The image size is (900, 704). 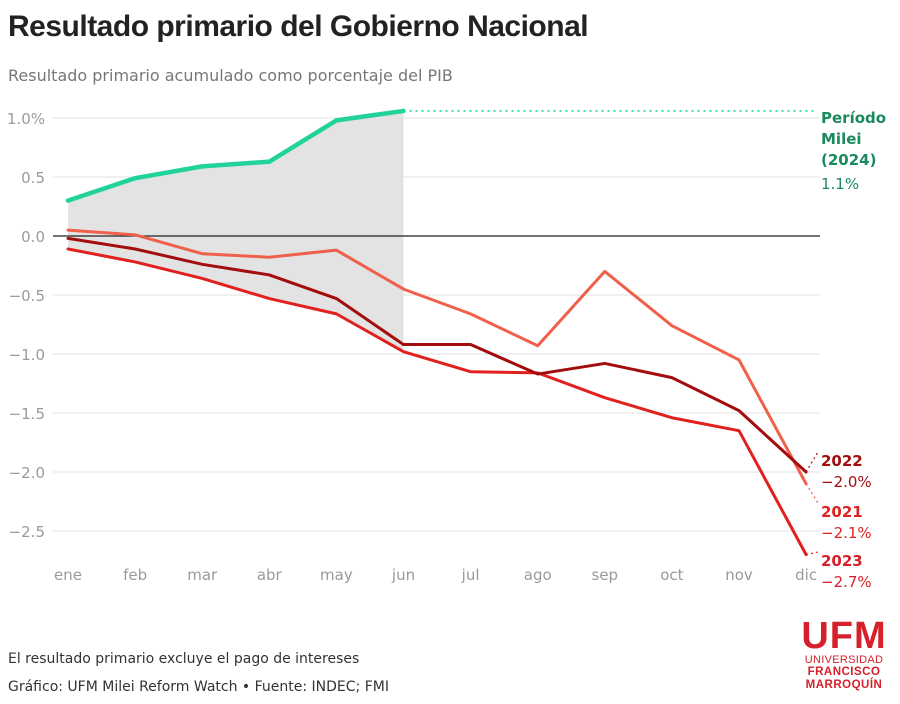 What do you see at coordinates (202, 575) in the screenshot?
I see `x-tick-label: mar` at bounding box center [202, 575].